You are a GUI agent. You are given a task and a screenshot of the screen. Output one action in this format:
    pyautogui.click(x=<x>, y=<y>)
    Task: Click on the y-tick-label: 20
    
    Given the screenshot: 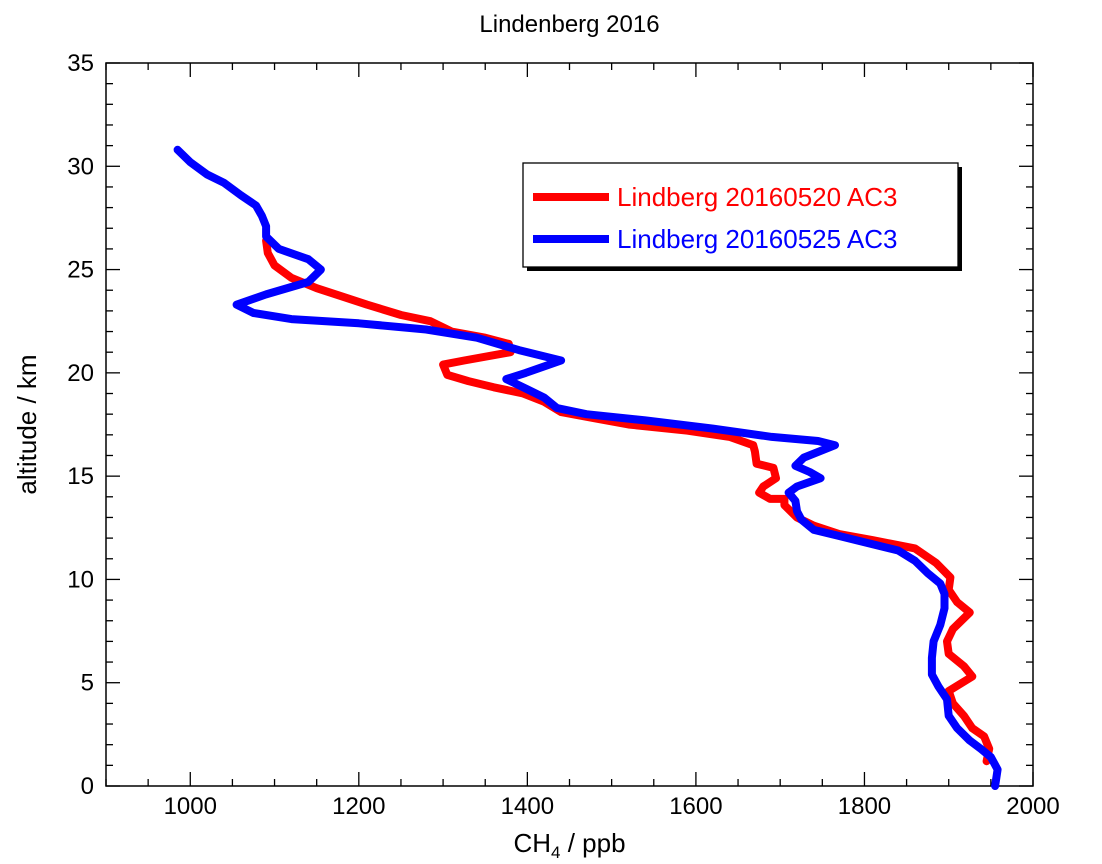 What is the action you would take?
    pyautogui.click(x=80, y=373)
    